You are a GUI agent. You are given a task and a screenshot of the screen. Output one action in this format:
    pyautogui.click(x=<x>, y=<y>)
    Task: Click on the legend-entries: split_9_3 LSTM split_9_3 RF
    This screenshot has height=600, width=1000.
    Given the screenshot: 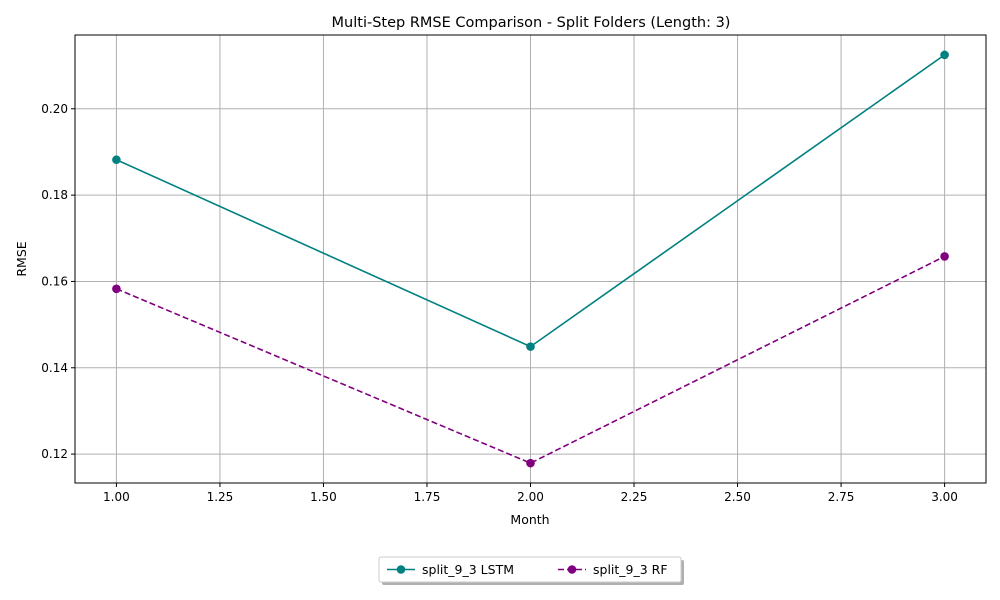 What is the action you would take?
    pyautogui.click(x=527, y=569)
    